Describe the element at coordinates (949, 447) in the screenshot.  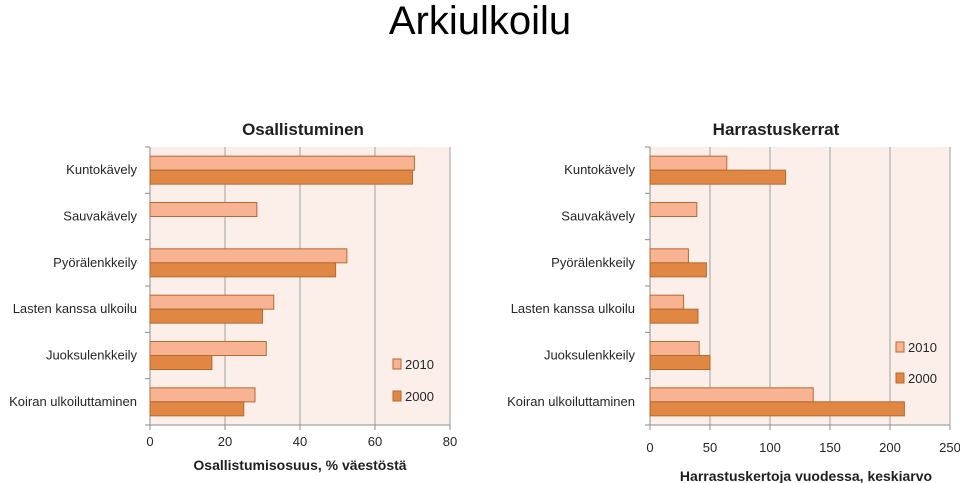
I see `x-tick-label: 250` at that location.